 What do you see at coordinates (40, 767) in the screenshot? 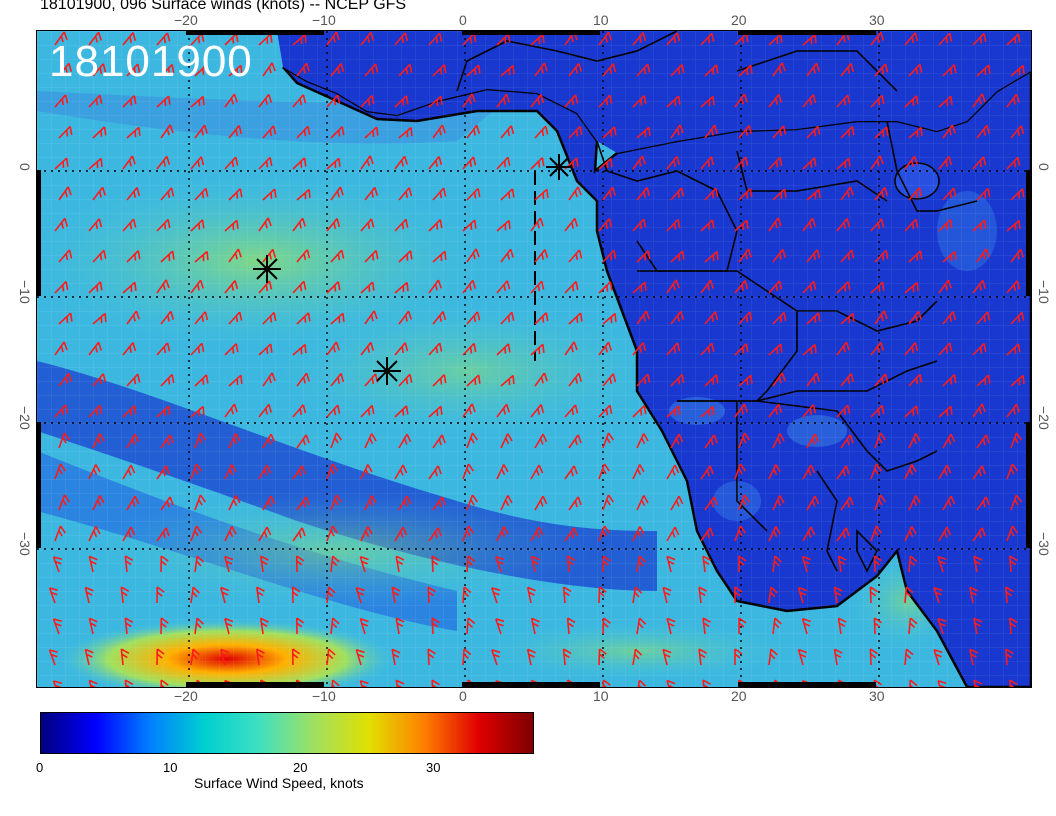
I see `colorbar-tick: 0` at bounding box center [40, 767].